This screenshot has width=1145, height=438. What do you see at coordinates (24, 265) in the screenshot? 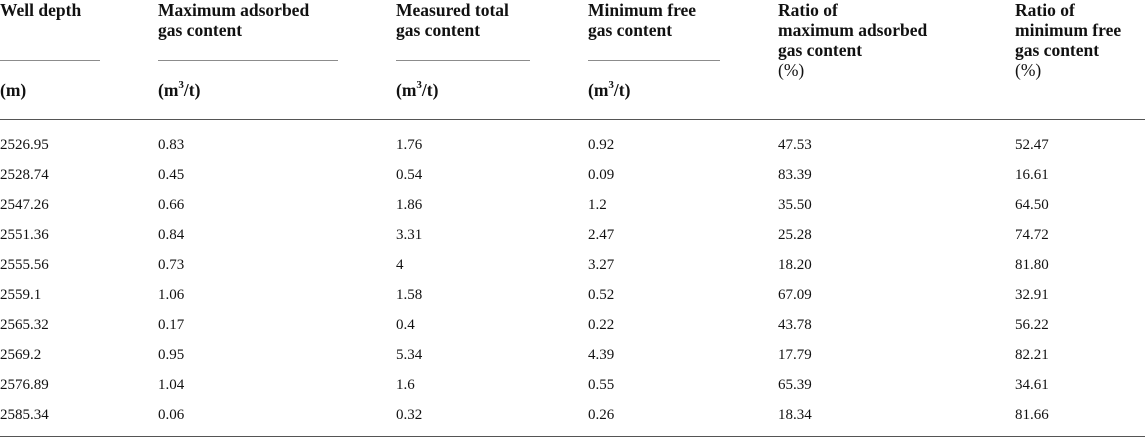
I see `cell-well-depth: 2555.56` at bounding box center [24, 265].